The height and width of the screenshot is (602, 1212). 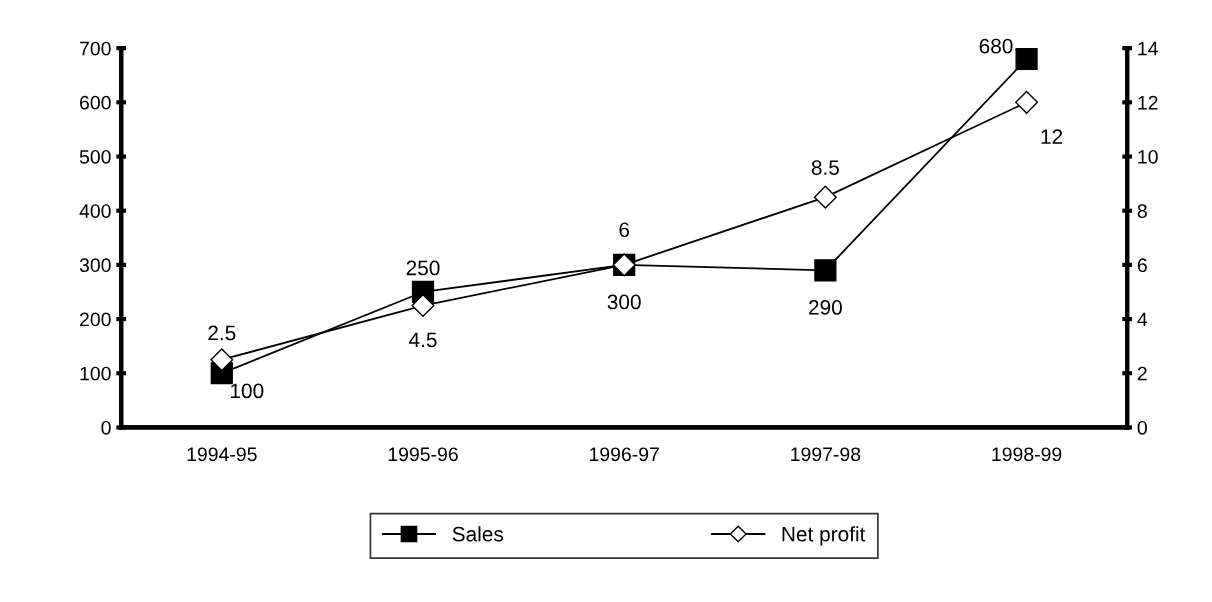 I want to click on data-label: 290, so click(x=825, y=307).